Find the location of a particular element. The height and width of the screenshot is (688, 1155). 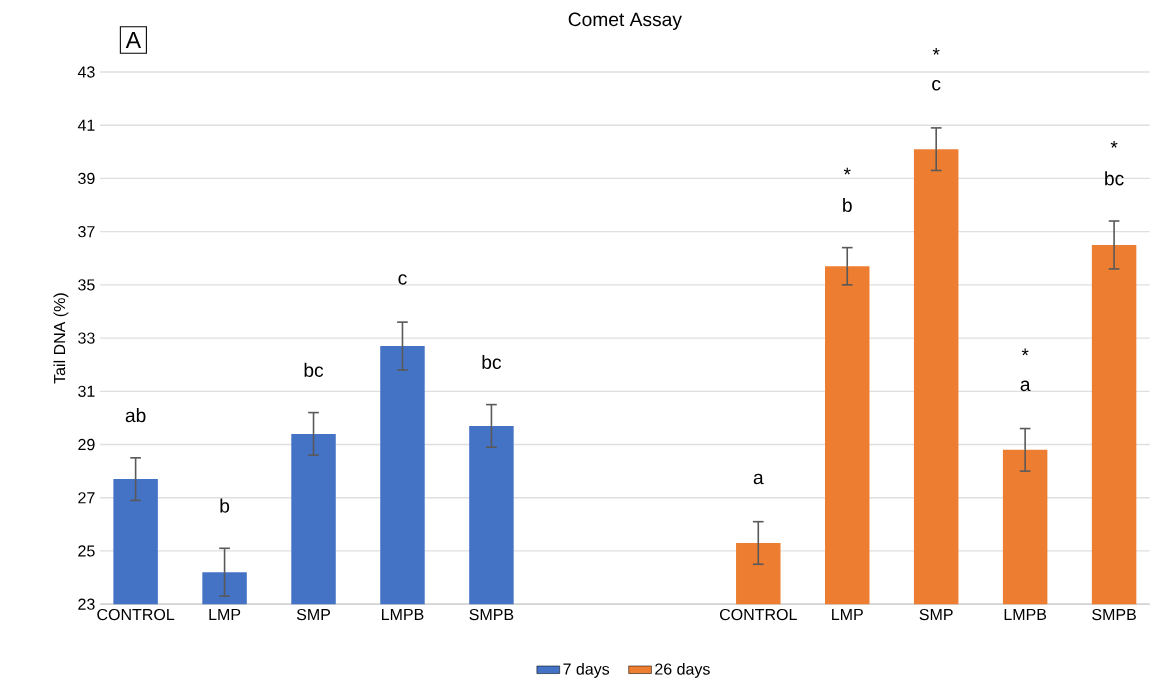

y-tick-label: 43 is located at coordinates (86, 72).